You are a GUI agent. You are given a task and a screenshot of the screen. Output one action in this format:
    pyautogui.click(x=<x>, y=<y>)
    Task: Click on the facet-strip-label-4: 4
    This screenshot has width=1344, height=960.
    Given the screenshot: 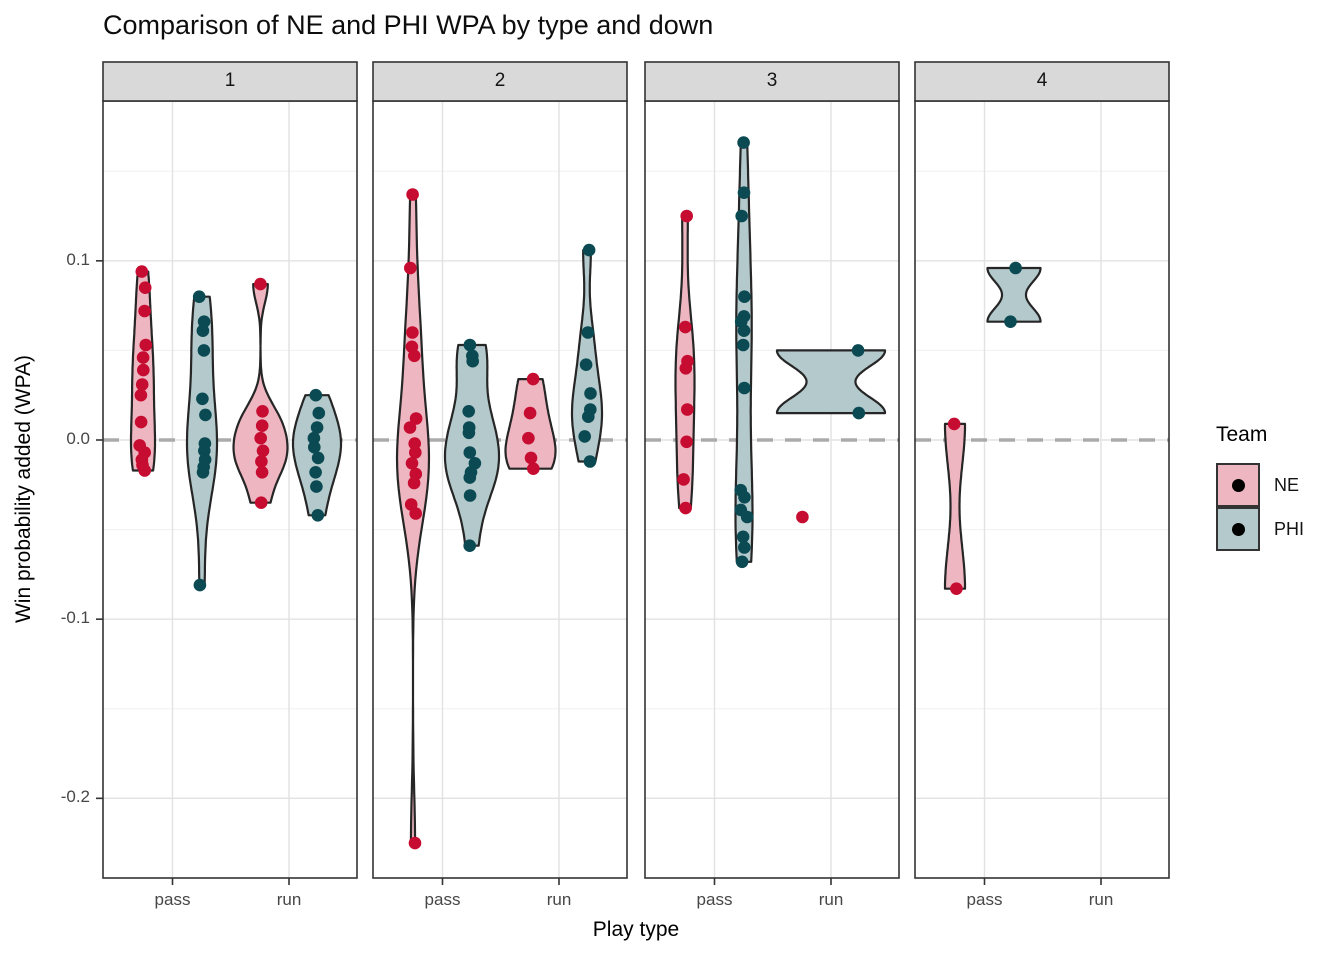 What is the action you would take?
    pyautogui.click(x=1042, y=80)
    